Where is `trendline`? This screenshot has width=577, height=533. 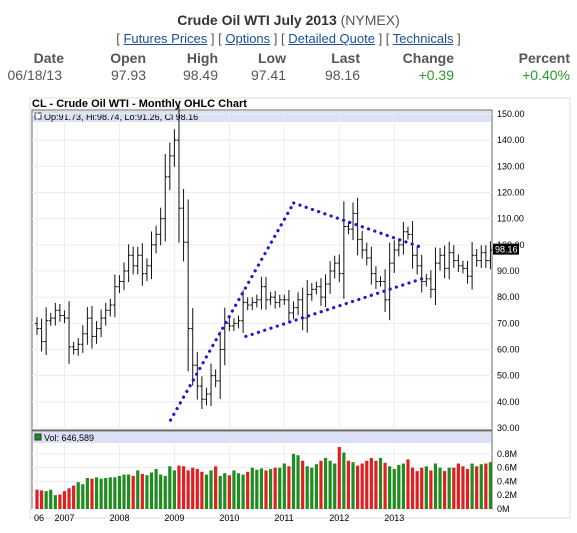
trendline is located at coordinates (358, 225).